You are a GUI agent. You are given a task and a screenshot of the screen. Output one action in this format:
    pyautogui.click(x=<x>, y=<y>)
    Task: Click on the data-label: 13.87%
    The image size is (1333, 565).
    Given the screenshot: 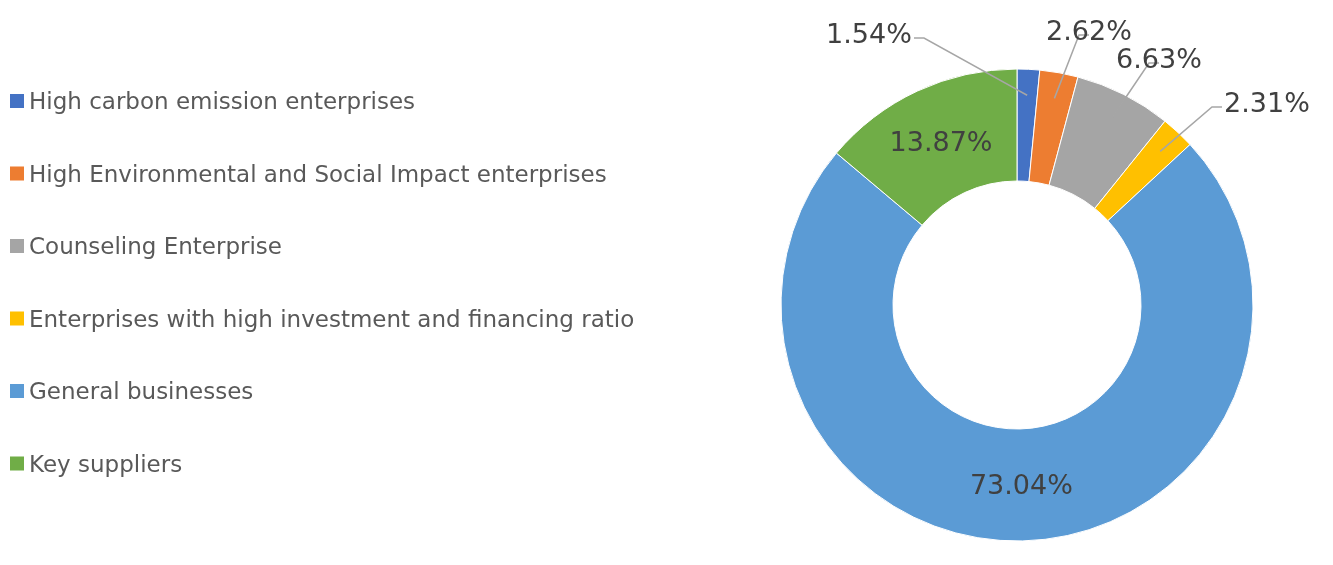 What is the action you would take?
    pyautogui.click(x=941, y=142)
    